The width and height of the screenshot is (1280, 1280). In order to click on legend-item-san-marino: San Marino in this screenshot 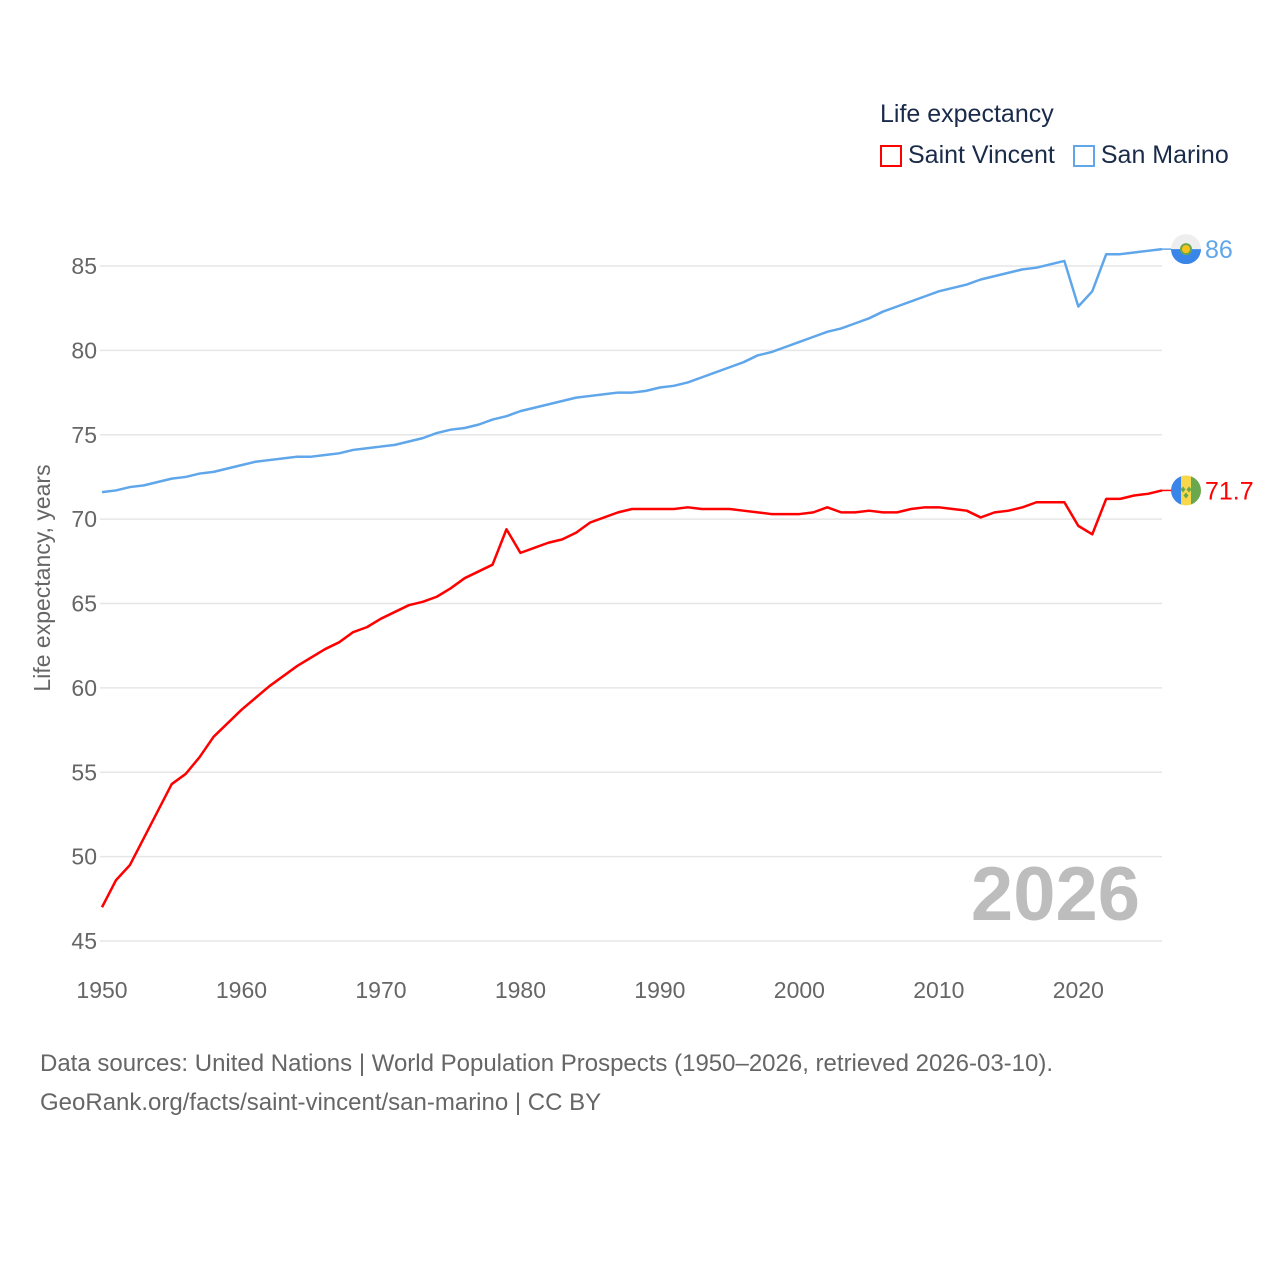, I will do `click(1150, 155)`.